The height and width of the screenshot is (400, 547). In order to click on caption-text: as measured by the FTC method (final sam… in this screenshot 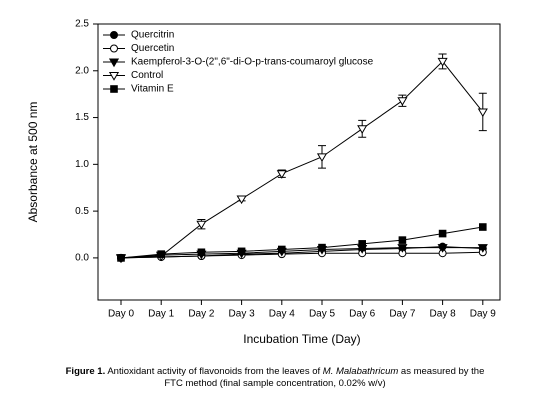, I will do `click(324, 377)`.